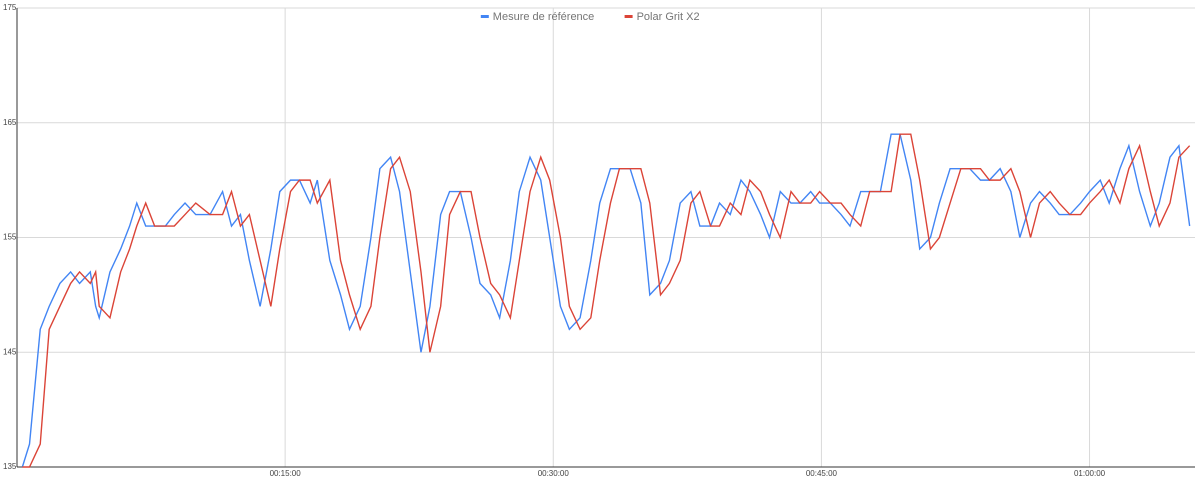 The width and height of the screenshot is (1200, 482). Describe the element at coordinates (10, 7) in the screenshot. I see `y-tick-label: 175` at that location.